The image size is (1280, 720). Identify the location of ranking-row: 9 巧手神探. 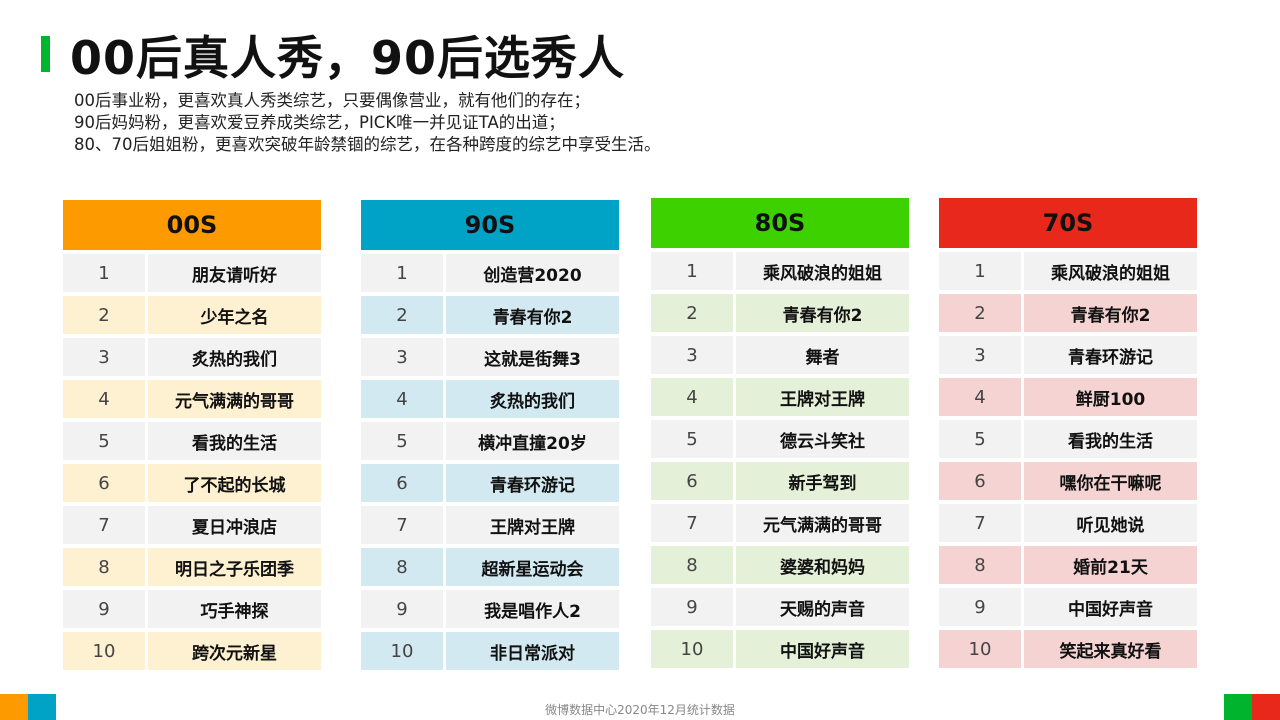
(192, 609).